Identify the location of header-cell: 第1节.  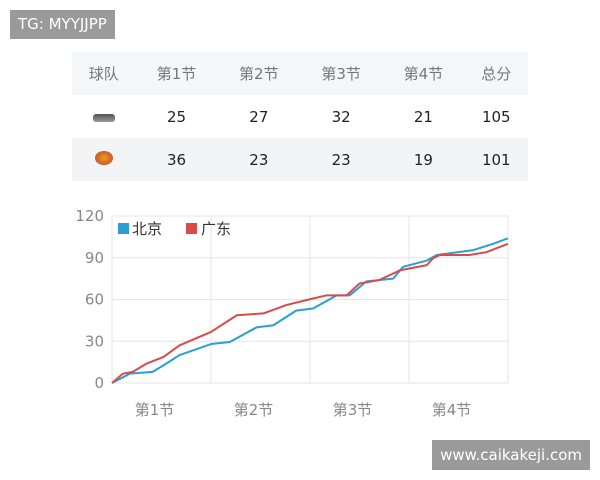
(176, 73).